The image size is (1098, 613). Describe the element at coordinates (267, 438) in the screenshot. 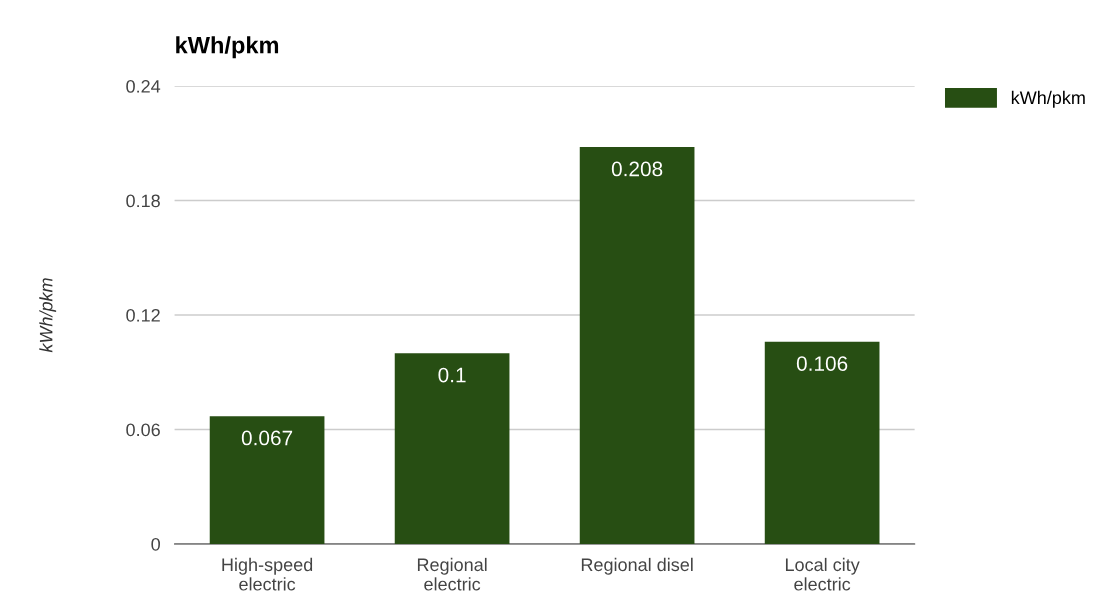

I see `data-label: 0.067` at that location.